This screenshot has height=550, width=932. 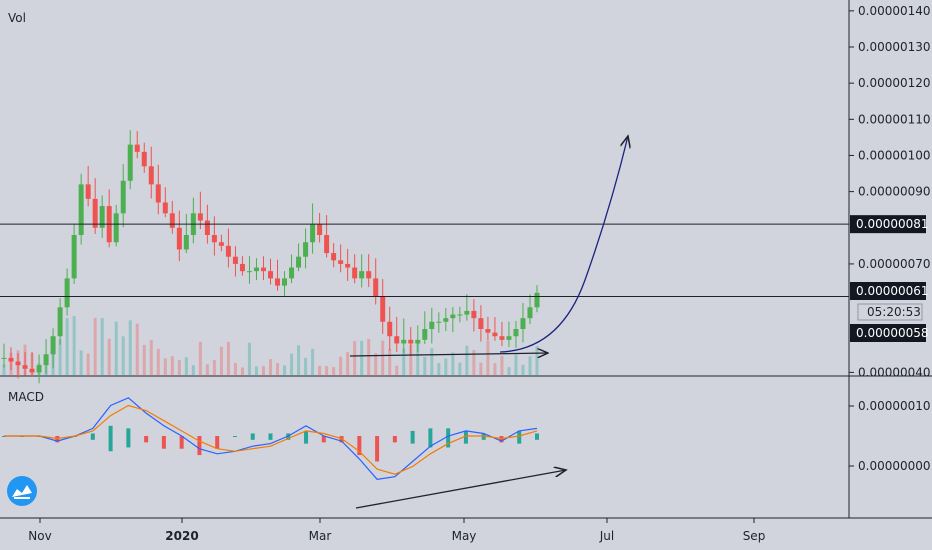 I want to click on price-tag: 0.00000058, so click(x=889, y=333).